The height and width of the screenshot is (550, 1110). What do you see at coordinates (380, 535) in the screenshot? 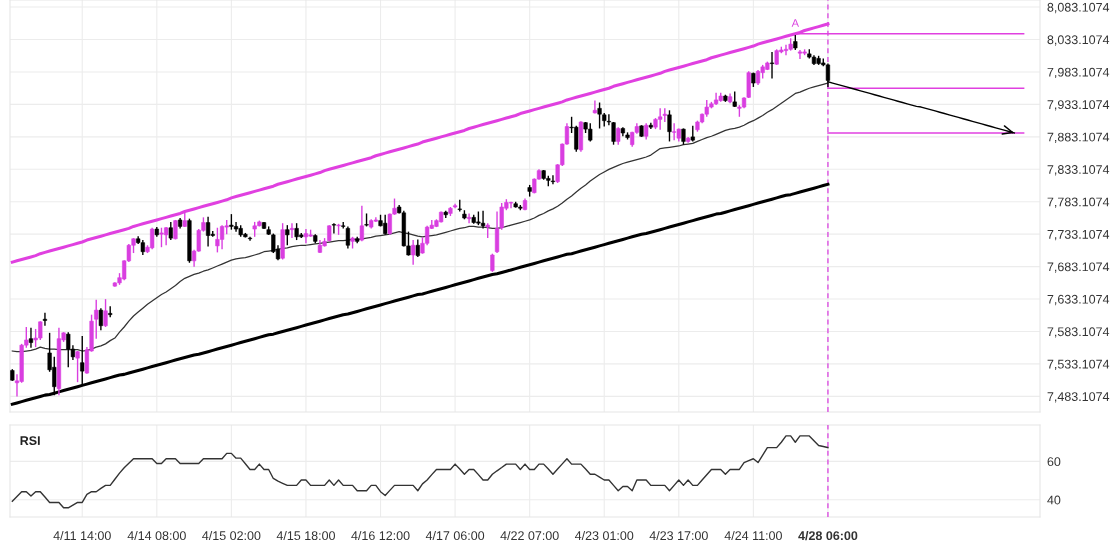
I see `x-tick-label: 4/16 12:00` at bounding box center [380, 535].